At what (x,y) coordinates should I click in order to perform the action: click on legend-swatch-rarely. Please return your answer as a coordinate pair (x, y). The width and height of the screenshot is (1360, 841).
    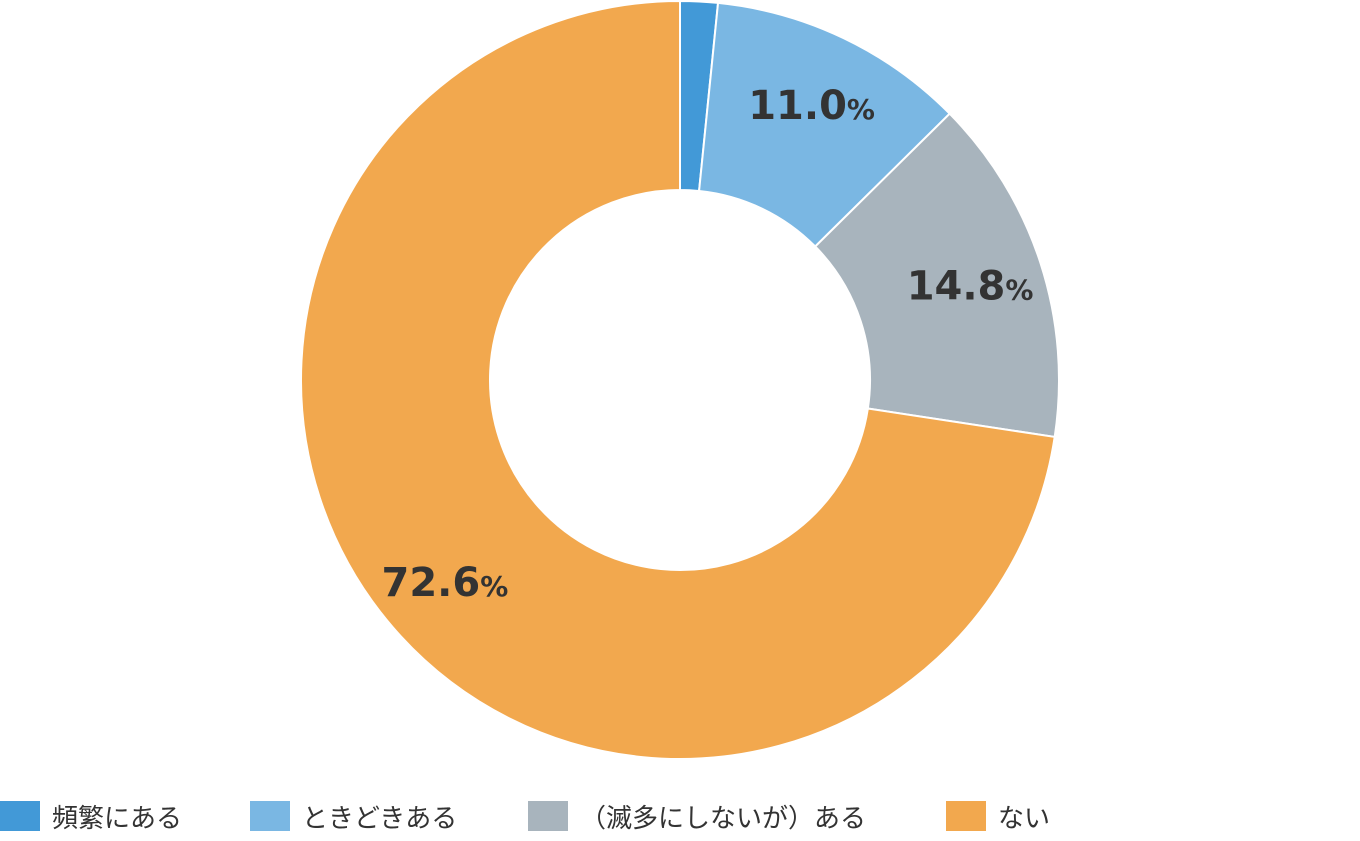
    Looking at the image, I should click on (548, 816).